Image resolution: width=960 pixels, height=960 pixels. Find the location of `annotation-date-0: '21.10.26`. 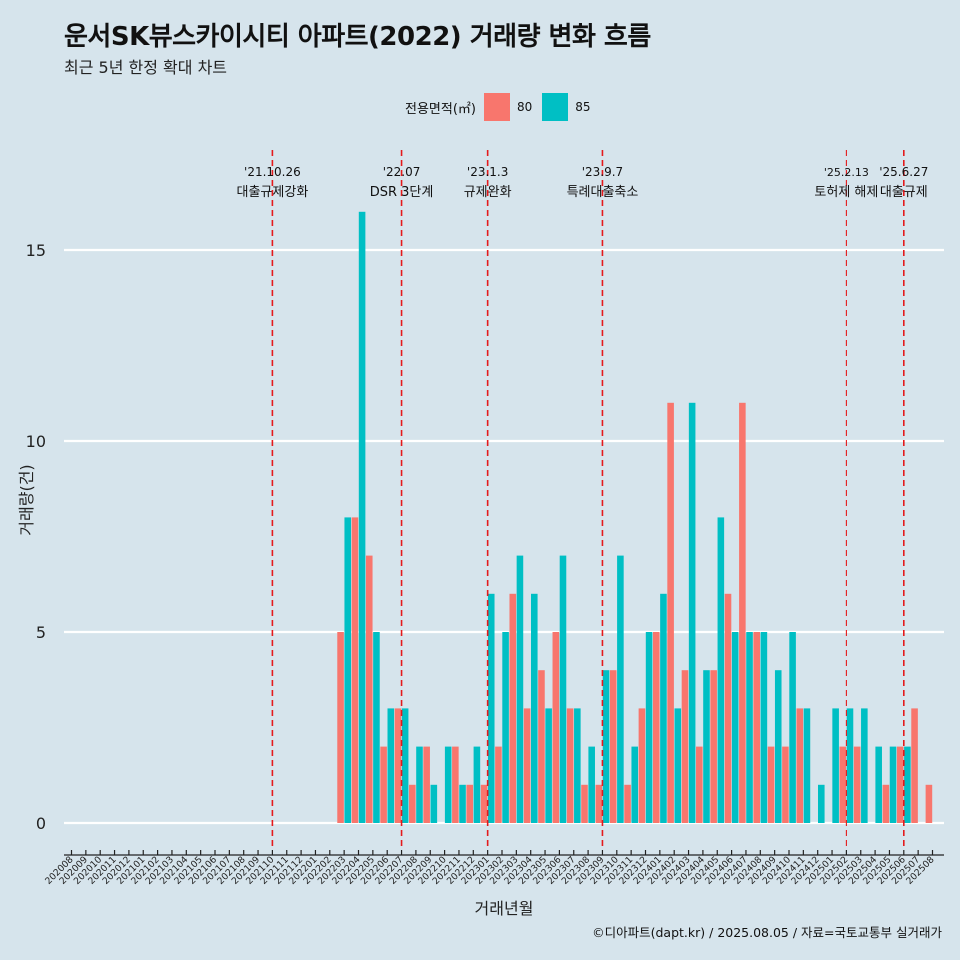

annotation-date-0: '21.10.26 is located at coordinates (272, 172).